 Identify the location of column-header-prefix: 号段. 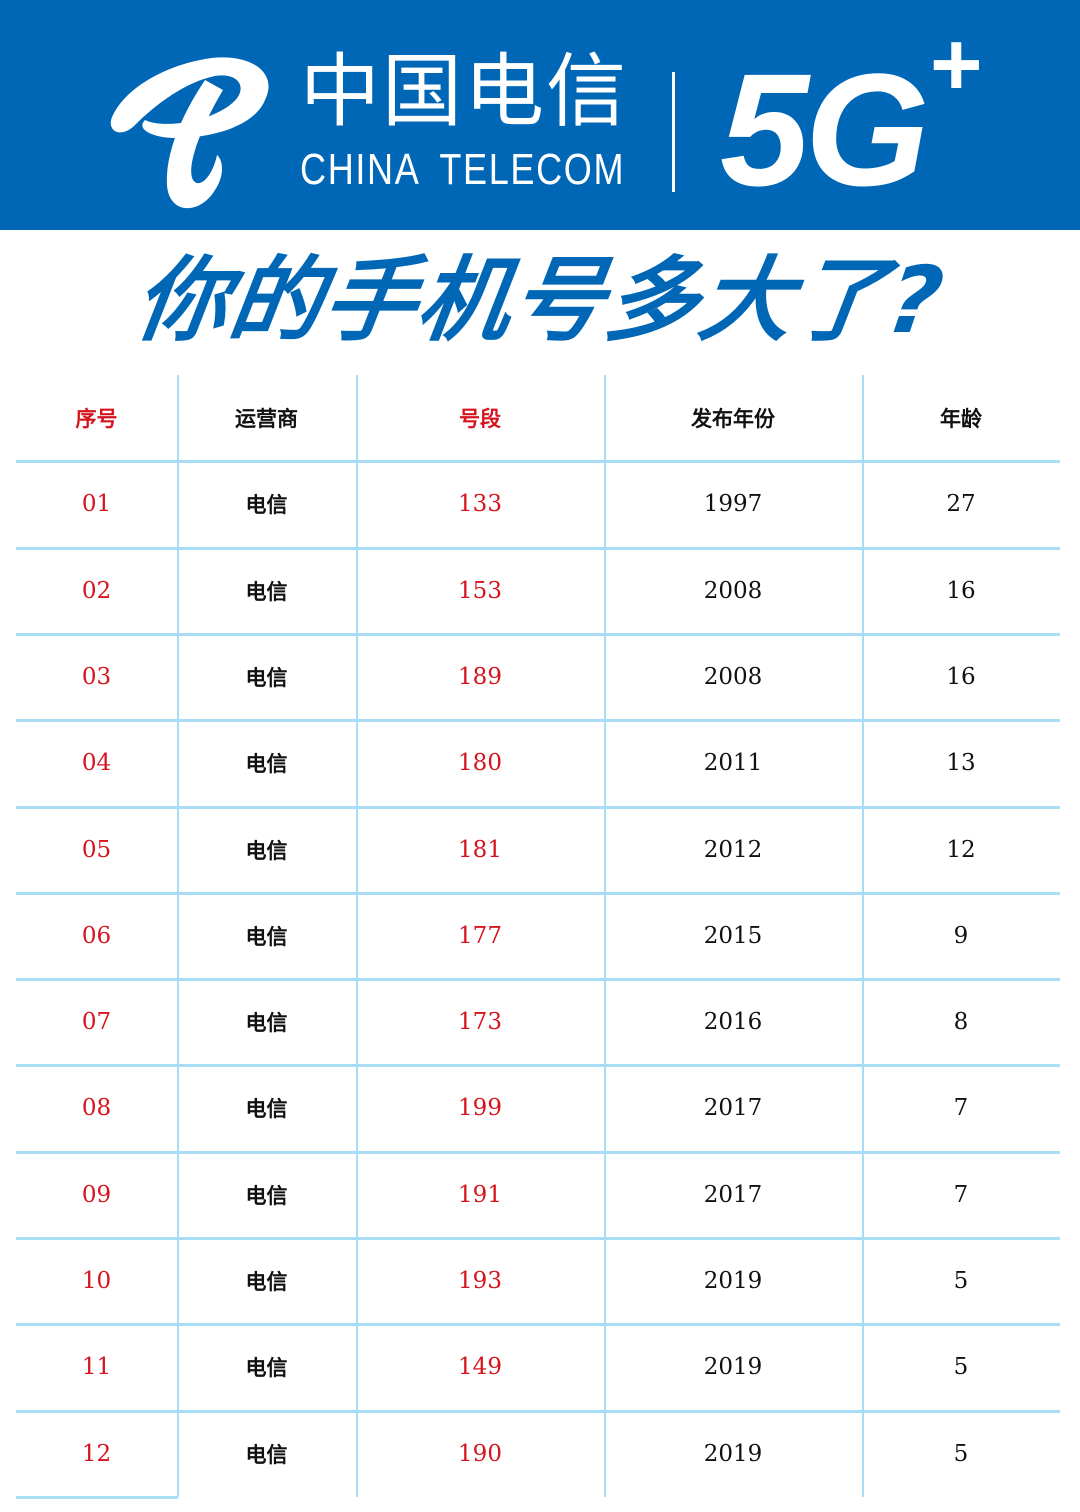
(480, 418).